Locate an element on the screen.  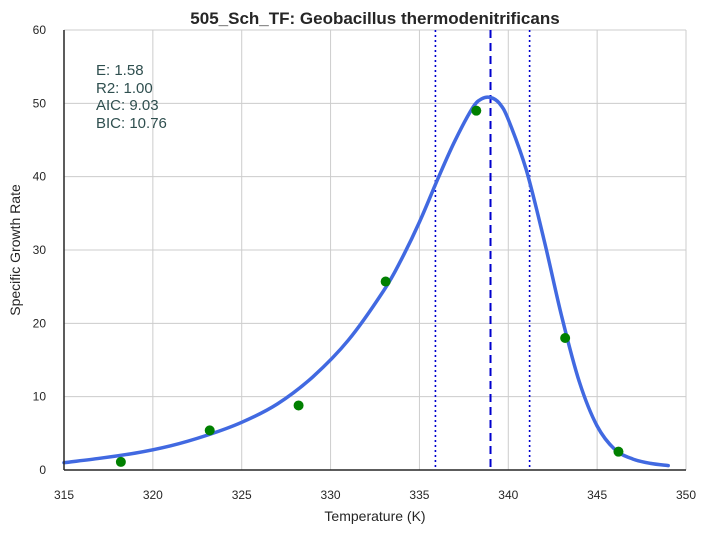
y-tick-label: 40 is located at coordinates (40, 177).